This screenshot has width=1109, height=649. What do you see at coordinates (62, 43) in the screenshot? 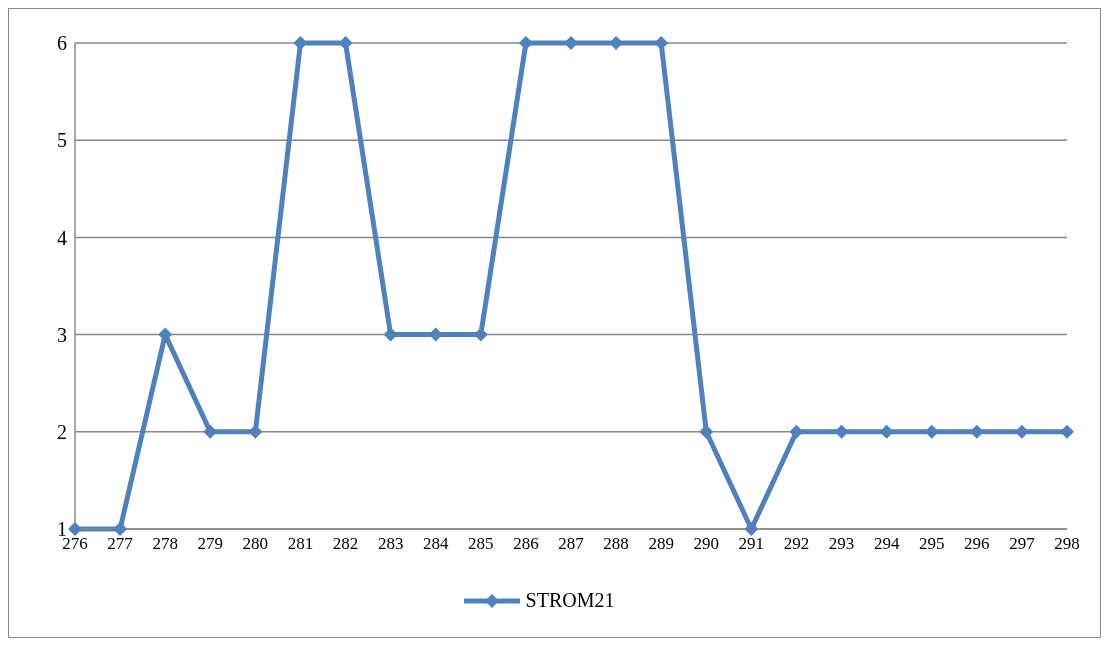
I see `y-tick-label: 6` at bounding box center [62, 43].